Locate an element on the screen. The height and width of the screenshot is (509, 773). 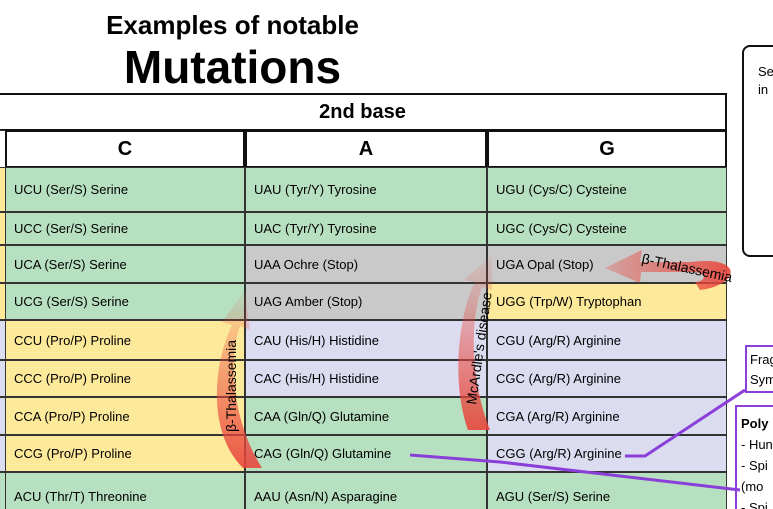
table-cell: UAC (Tyr/Y) Tyrosine is located at coordinates (366, 228).